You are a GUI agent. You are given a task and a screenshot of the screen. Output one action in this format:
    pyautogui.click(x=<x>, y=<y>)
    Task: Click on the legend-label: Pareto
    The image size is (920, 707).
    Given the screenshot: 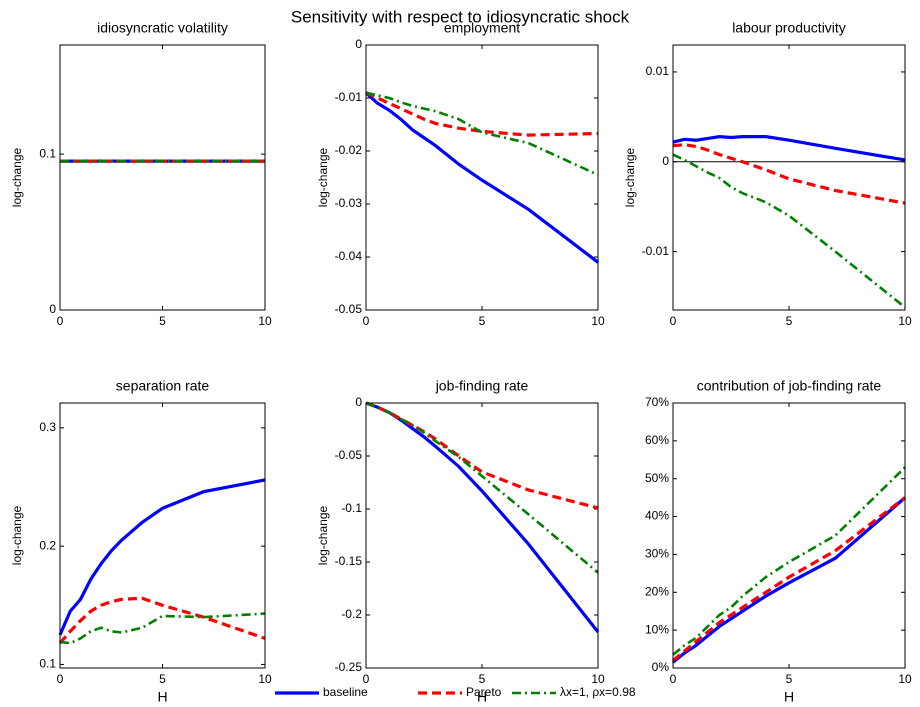 What is the action you would take?
    pyautogui.click(x=484, y=692)
    